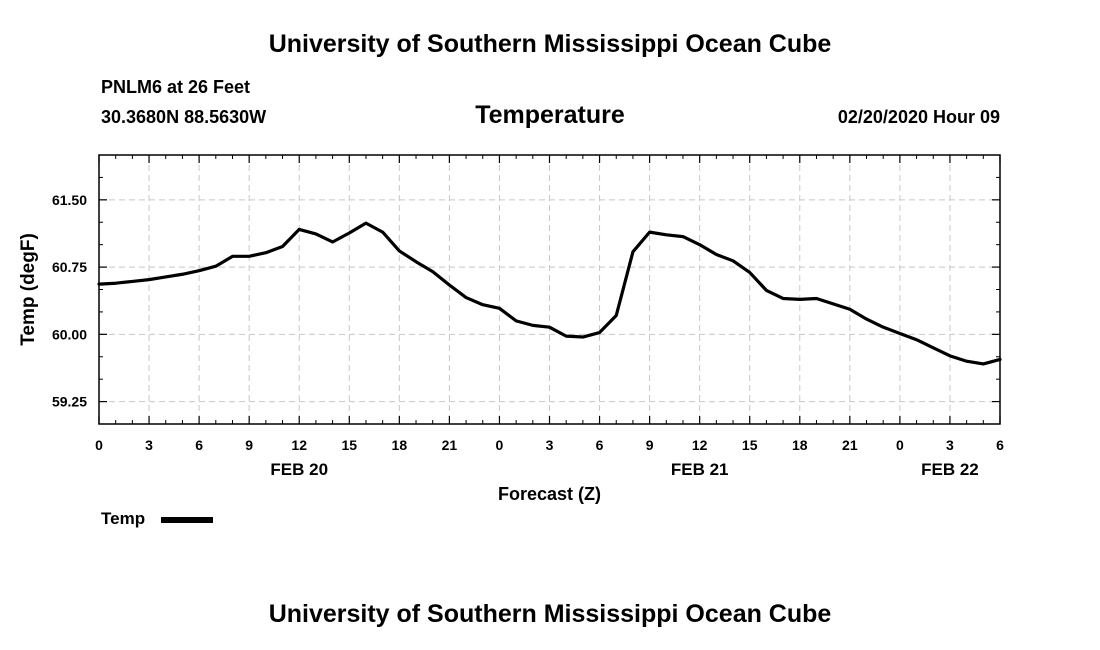  What do you see at coordinates (187, 520) in the screenshot?
I see `legend-line-swatch` at bounding box center [187, 520].